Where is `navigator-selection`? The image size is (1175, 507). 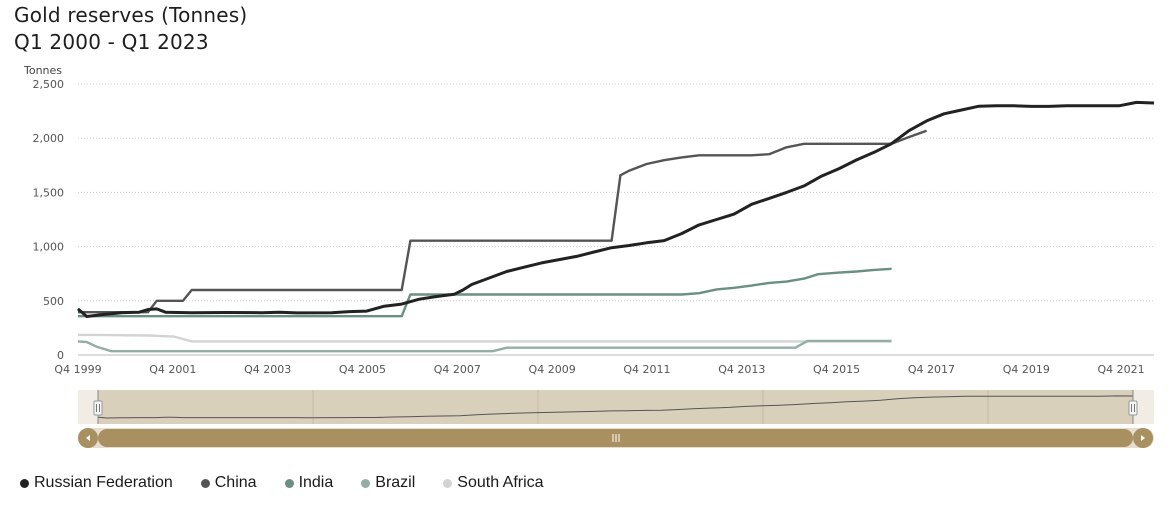 navigator-selection is located at coordinates (615, 407).